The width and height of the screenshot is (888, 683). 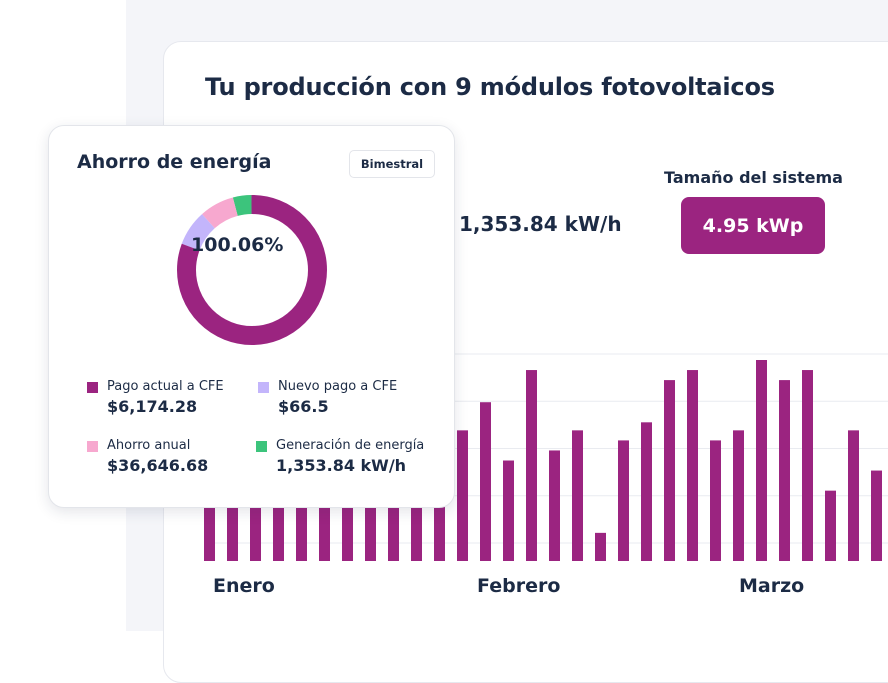 I want to click on chart-month-label: Febrero, so click(x=518, y=586).